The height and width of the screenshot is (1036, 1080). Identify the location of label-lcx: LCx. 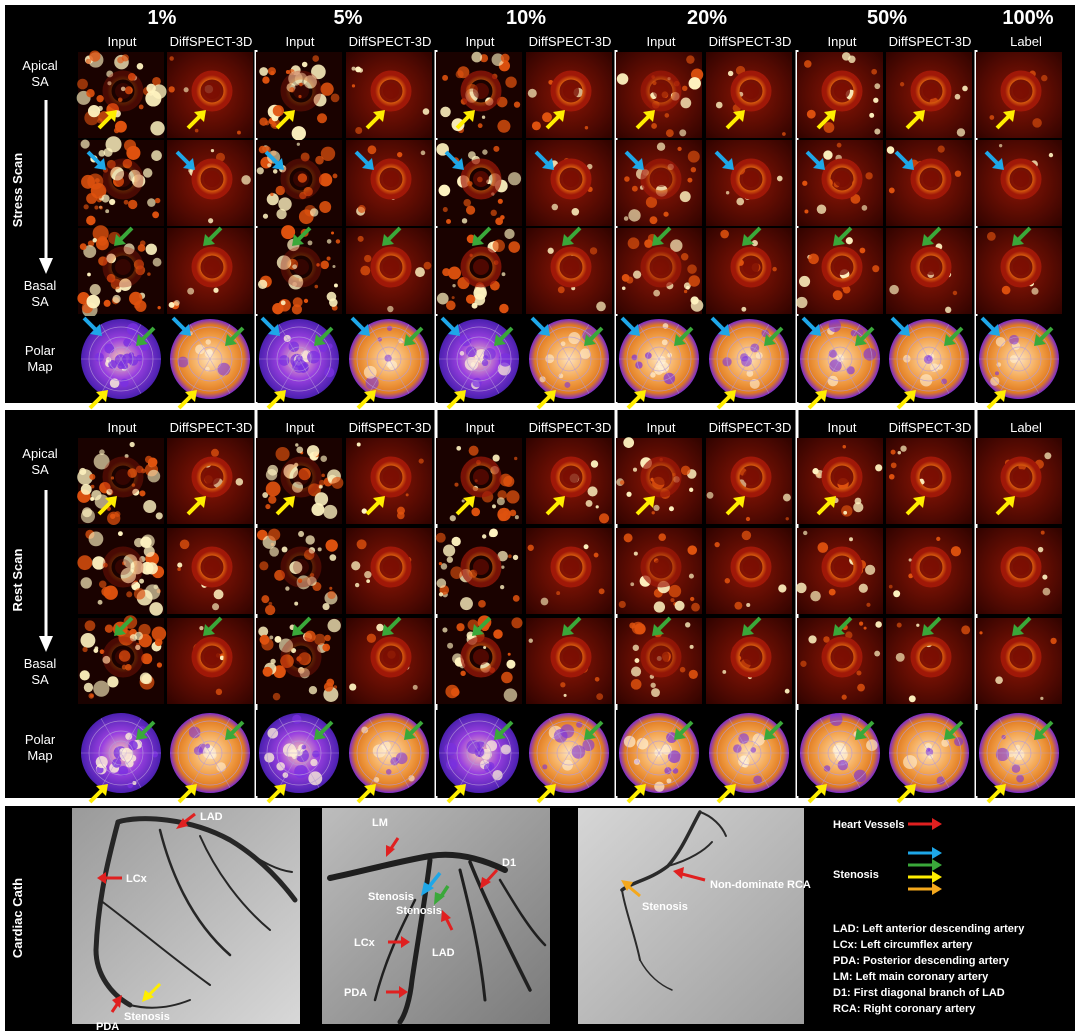
(137, 879).